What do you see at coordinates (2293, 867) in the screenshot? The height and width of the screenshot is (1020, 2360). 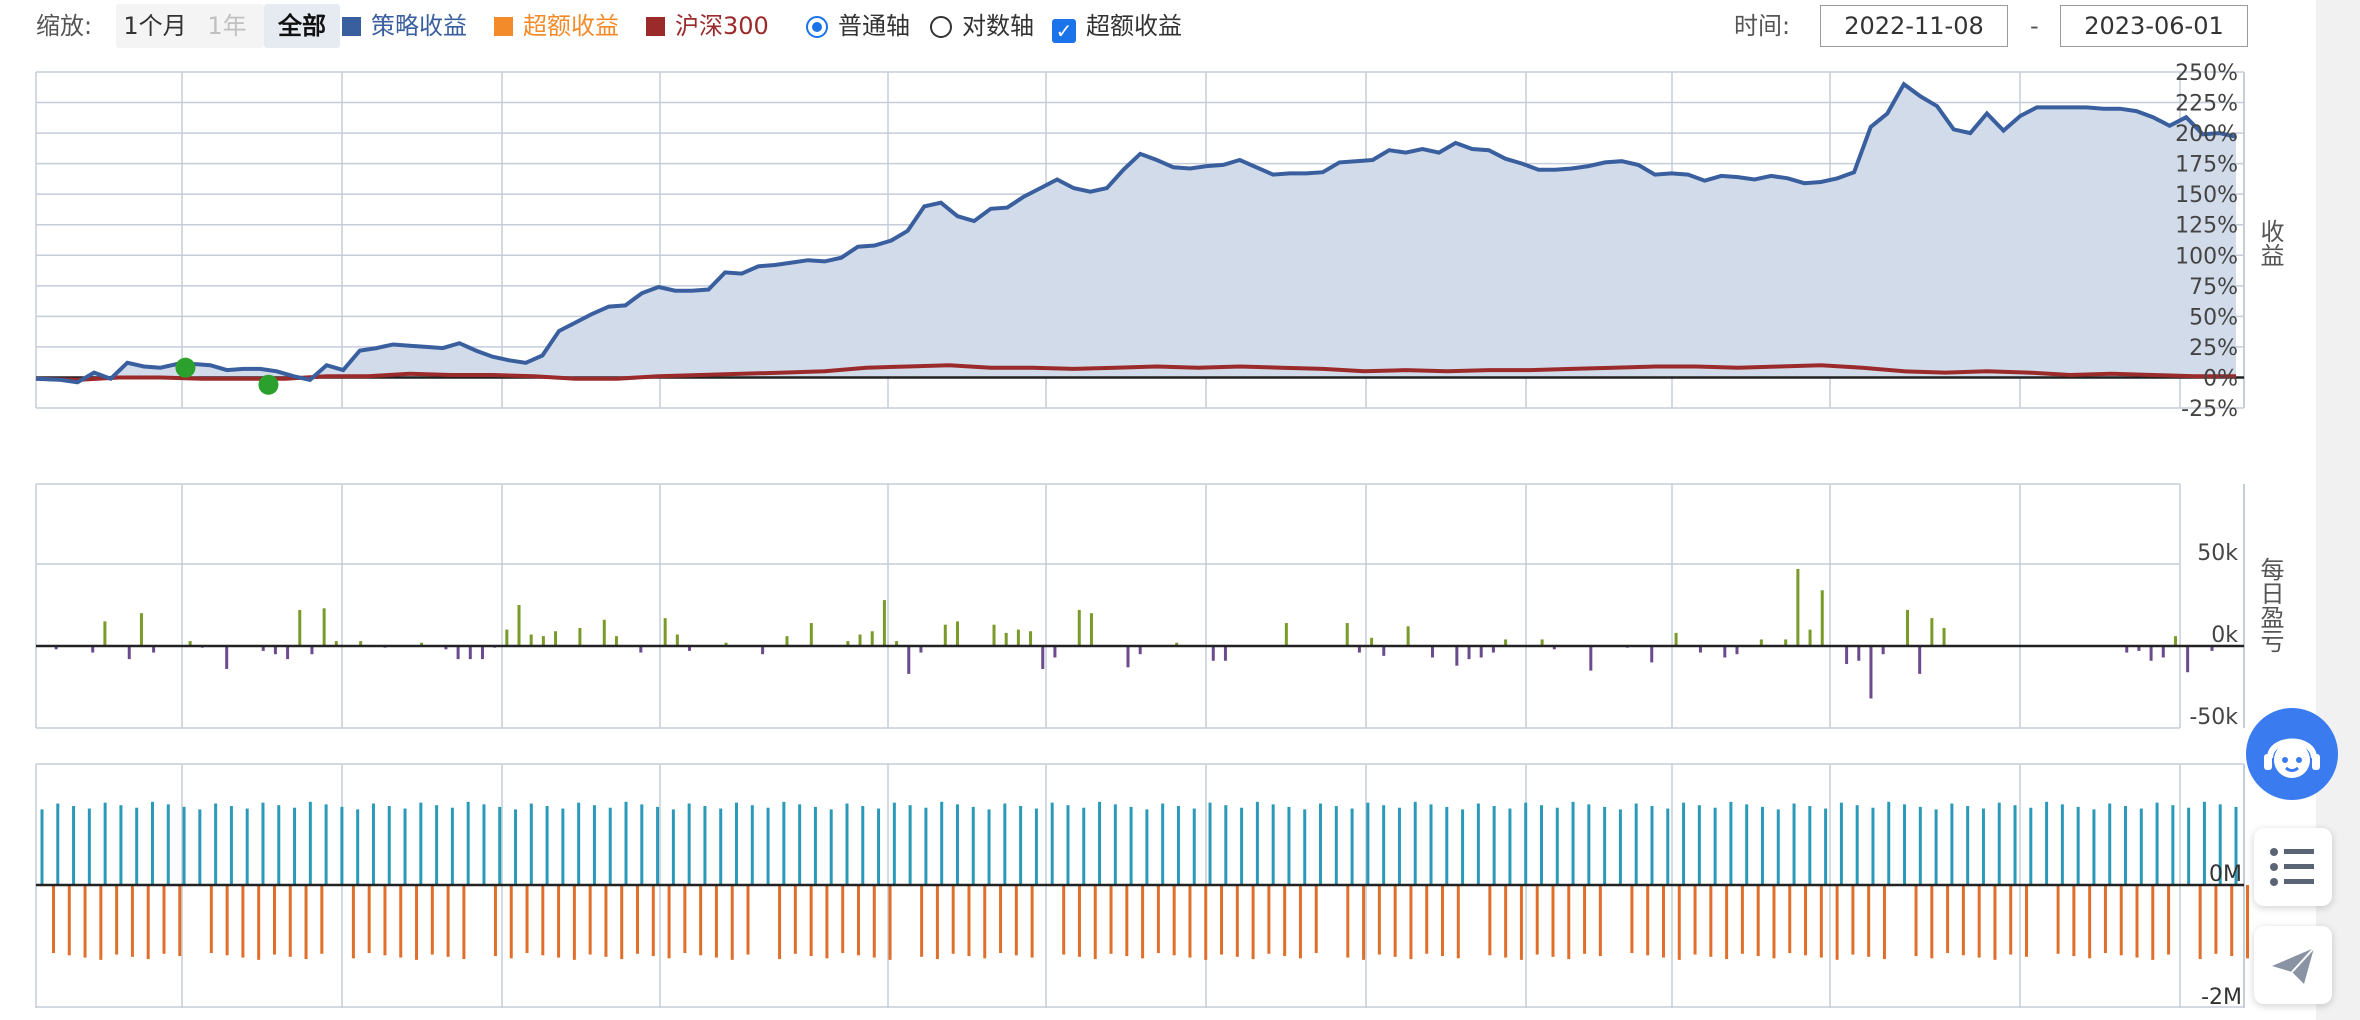 I see `list-button` at bounding box center [2293, 867].